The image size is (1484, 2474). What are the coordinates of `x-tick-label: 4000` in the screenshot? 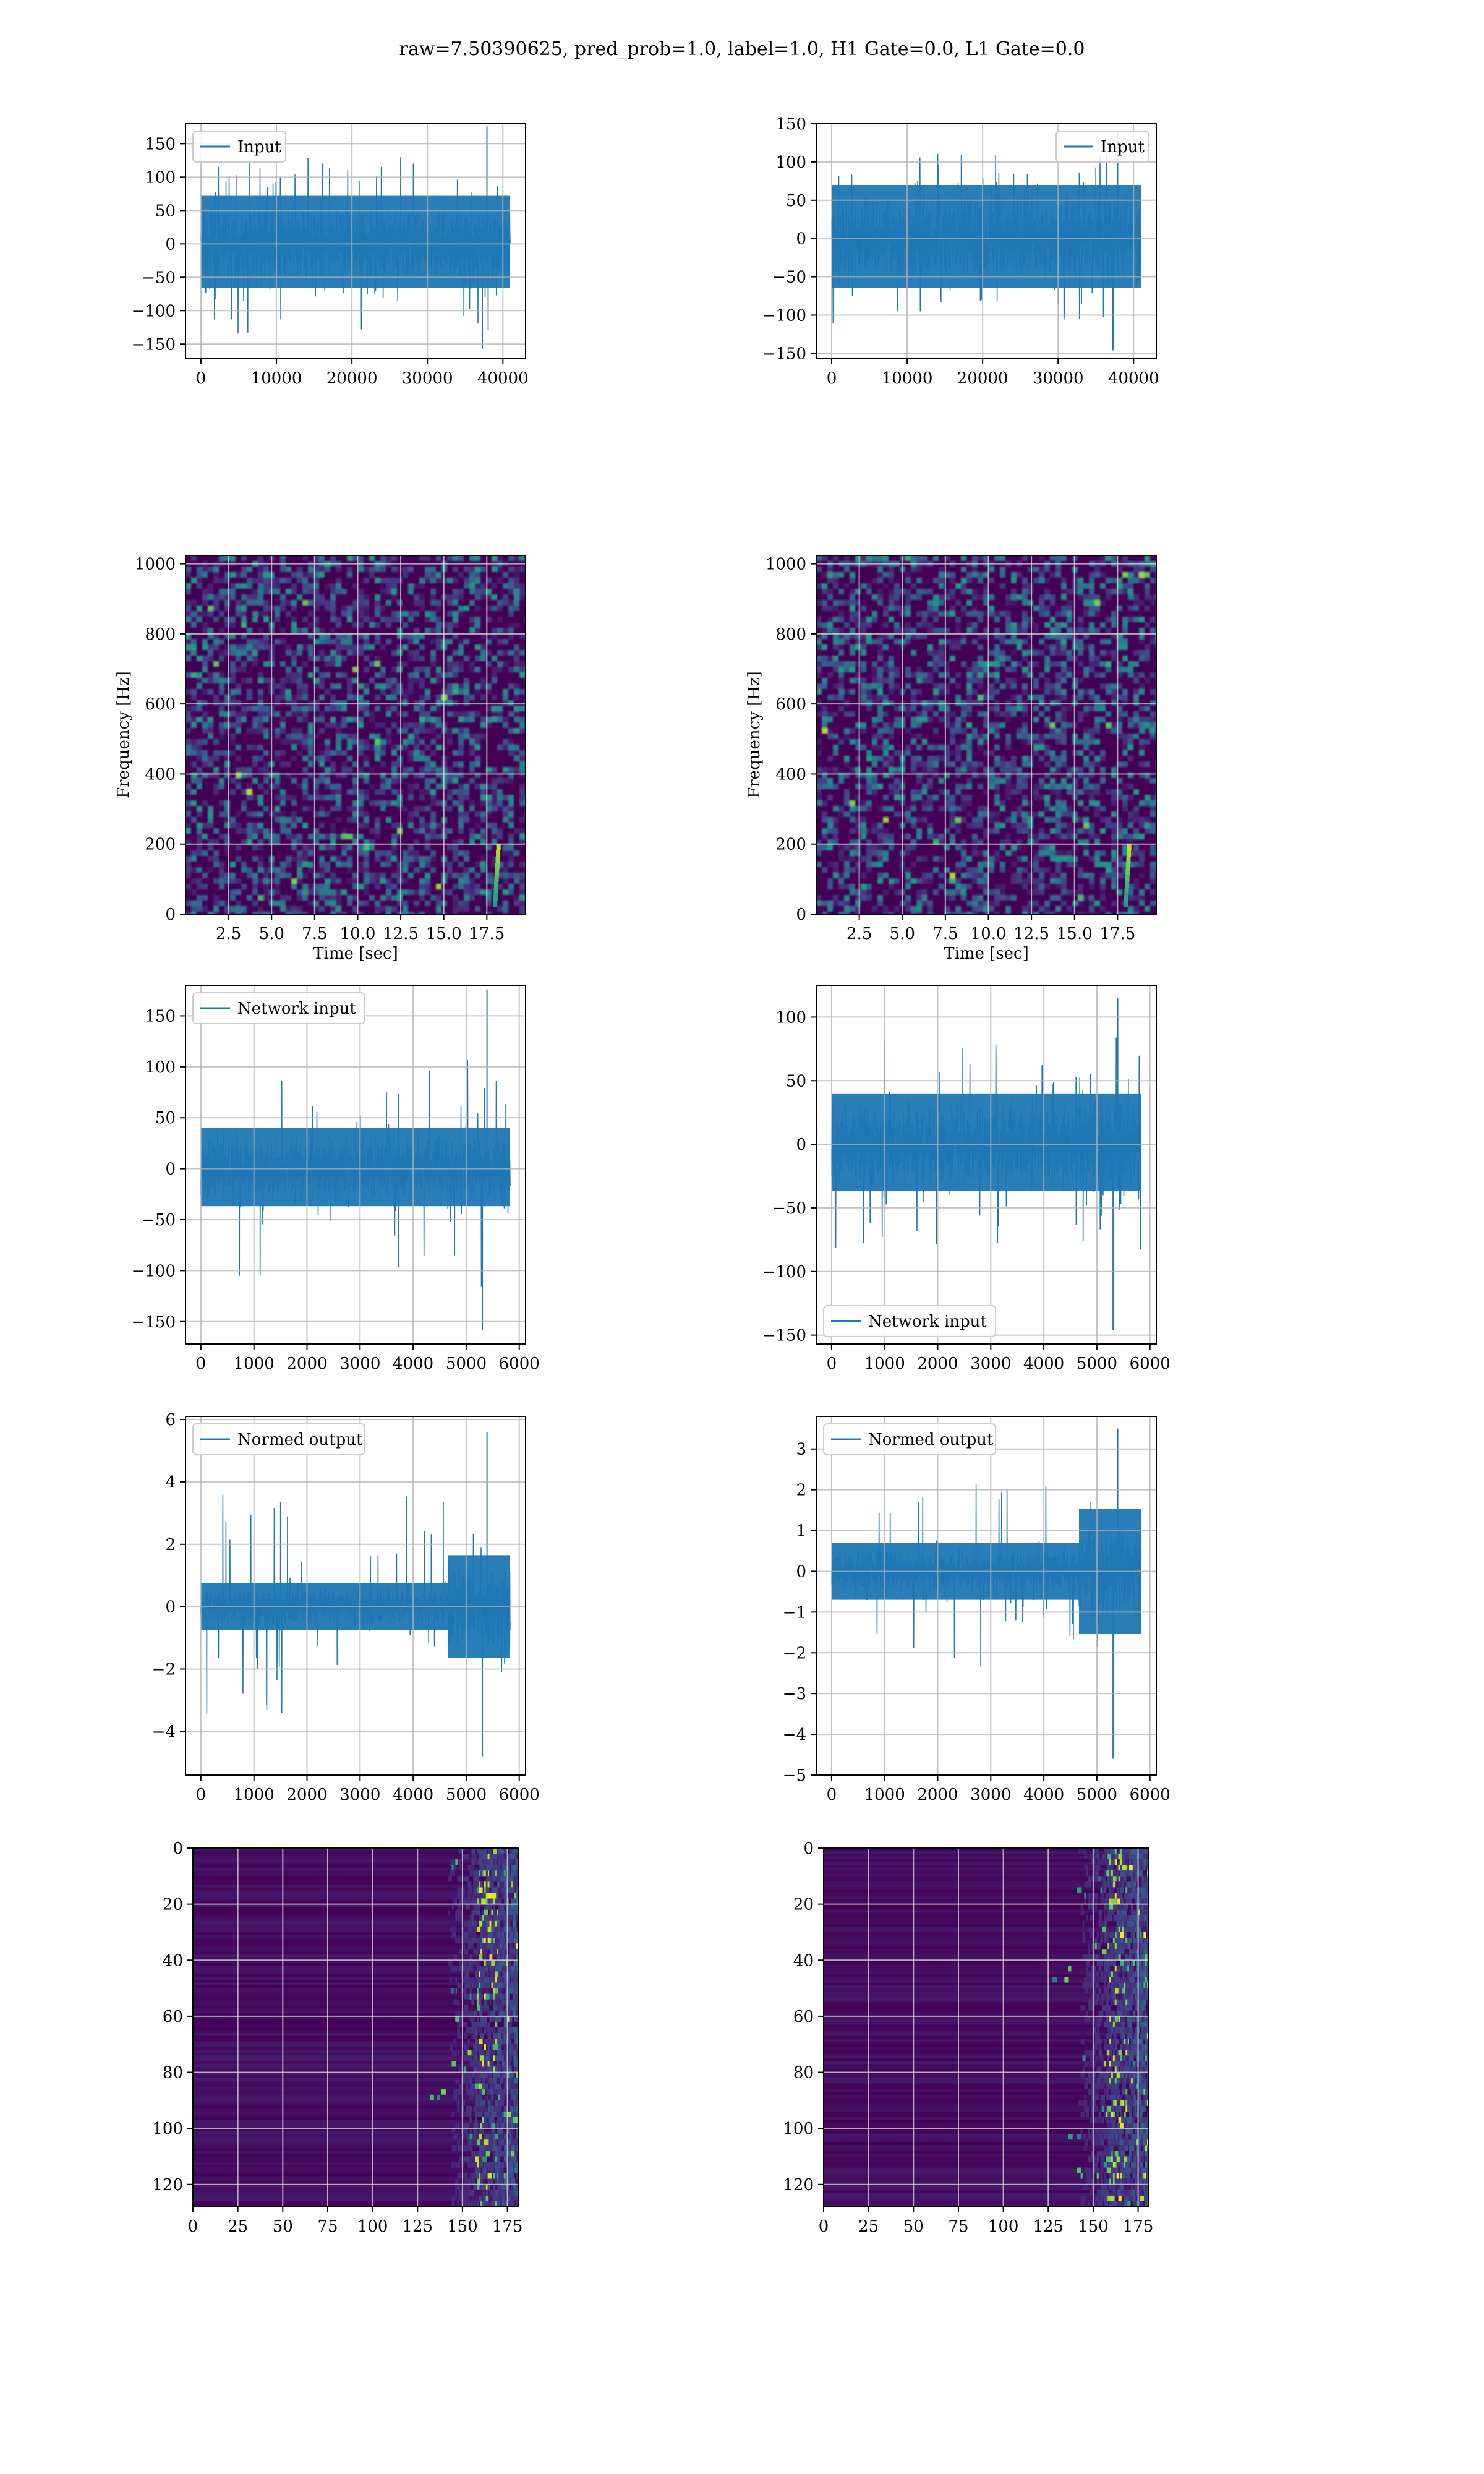 It's located at (413, 1795).